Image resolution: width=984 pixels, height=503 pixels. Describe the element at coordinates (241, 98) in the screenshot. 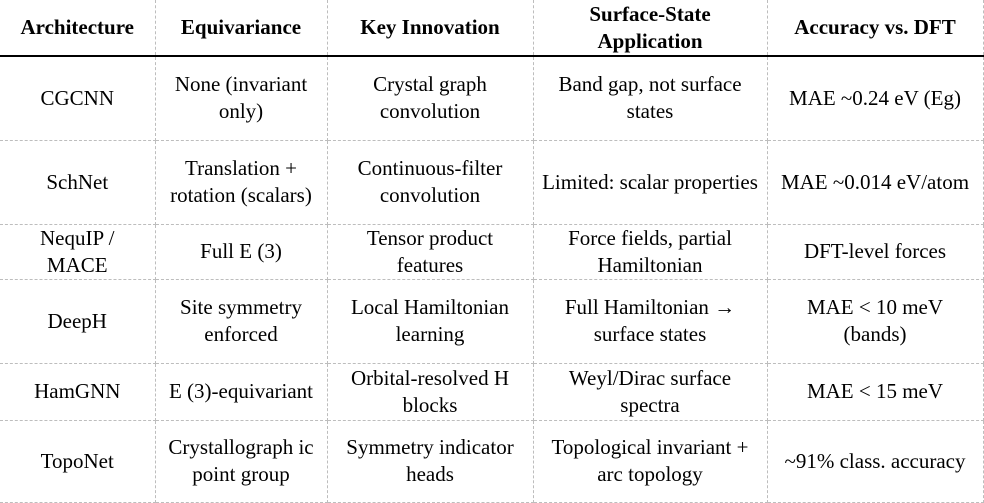

I see `cell-equivariance: None (invariant only)` at that location.